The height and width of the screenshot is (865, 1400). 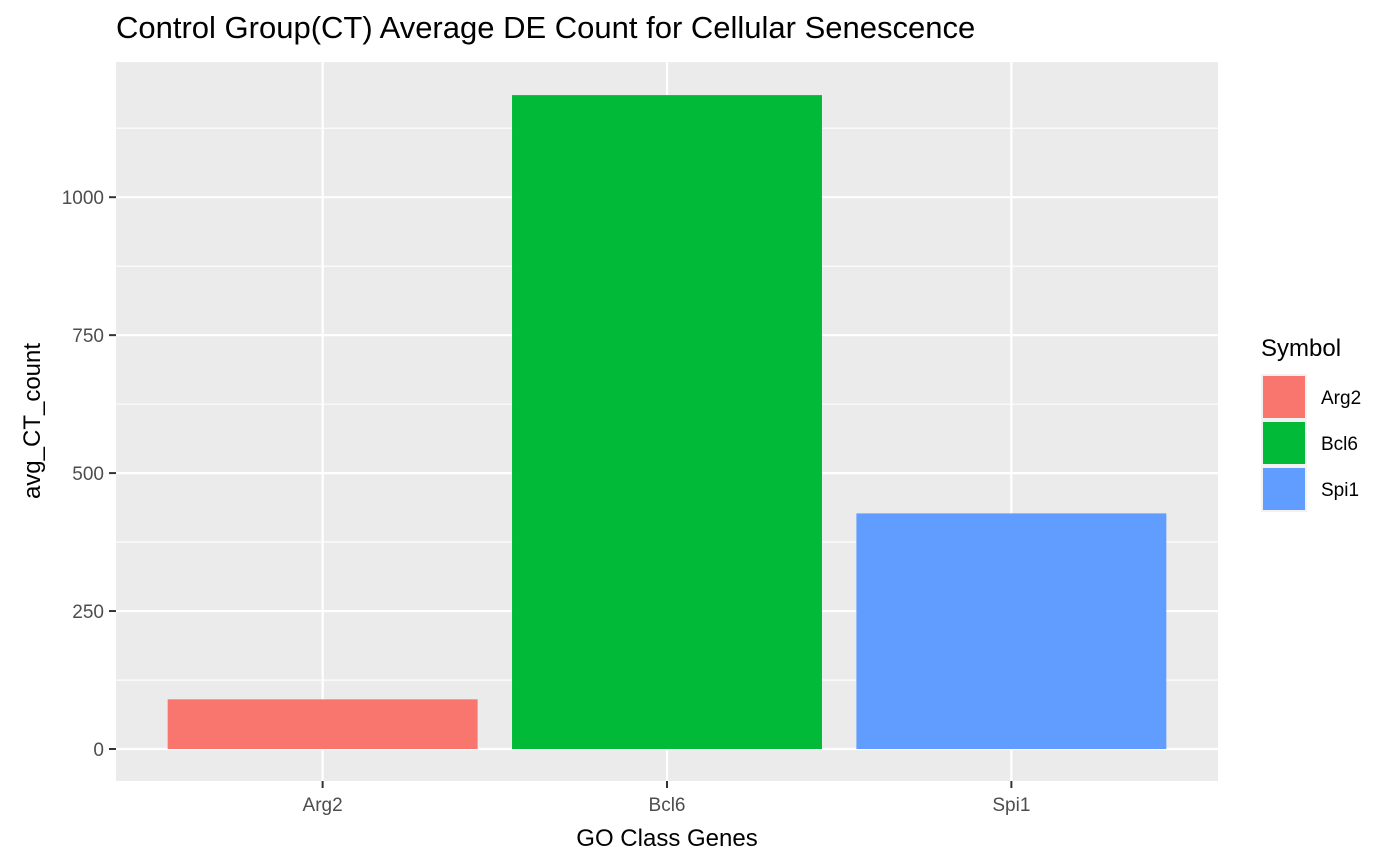 What do you see at coordinates (667, 805) in the screenshot?
I see `x-tick-label: Bcl6` at bounding box center [667, 805].